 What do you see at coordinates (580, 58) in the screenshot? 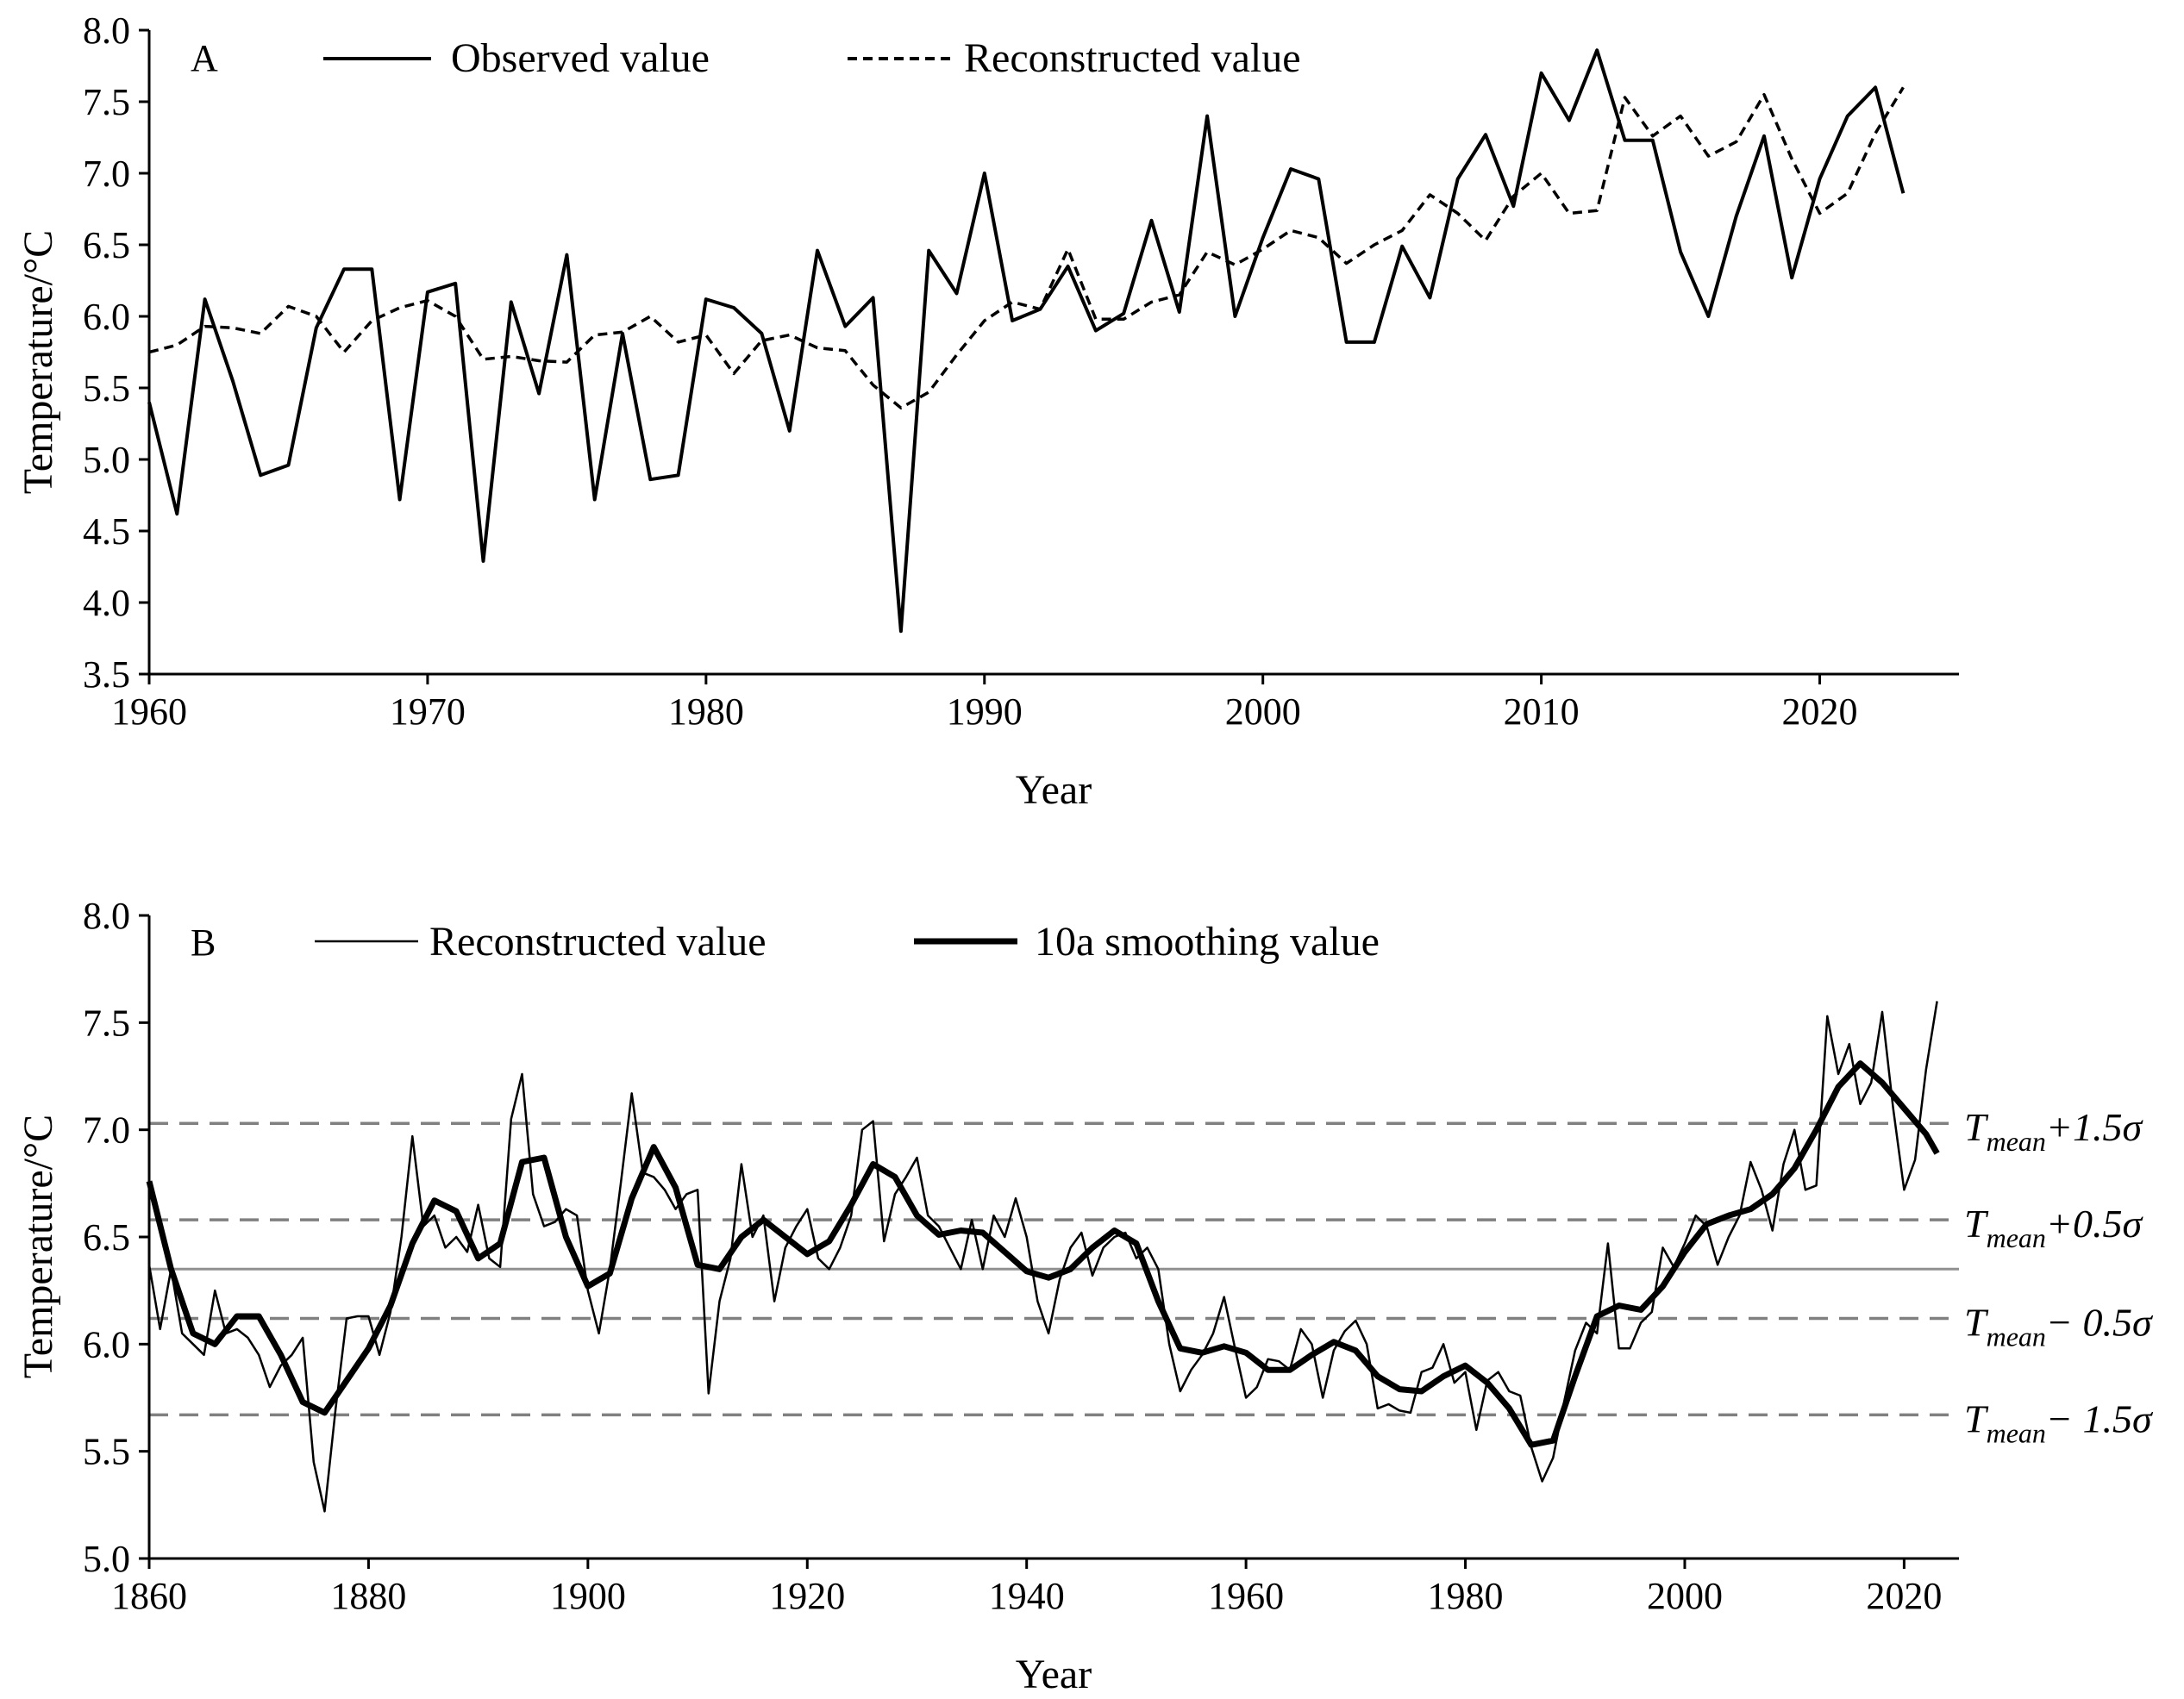
I see `legend-observed-label: Observed value` at bounding box center [580, 58].